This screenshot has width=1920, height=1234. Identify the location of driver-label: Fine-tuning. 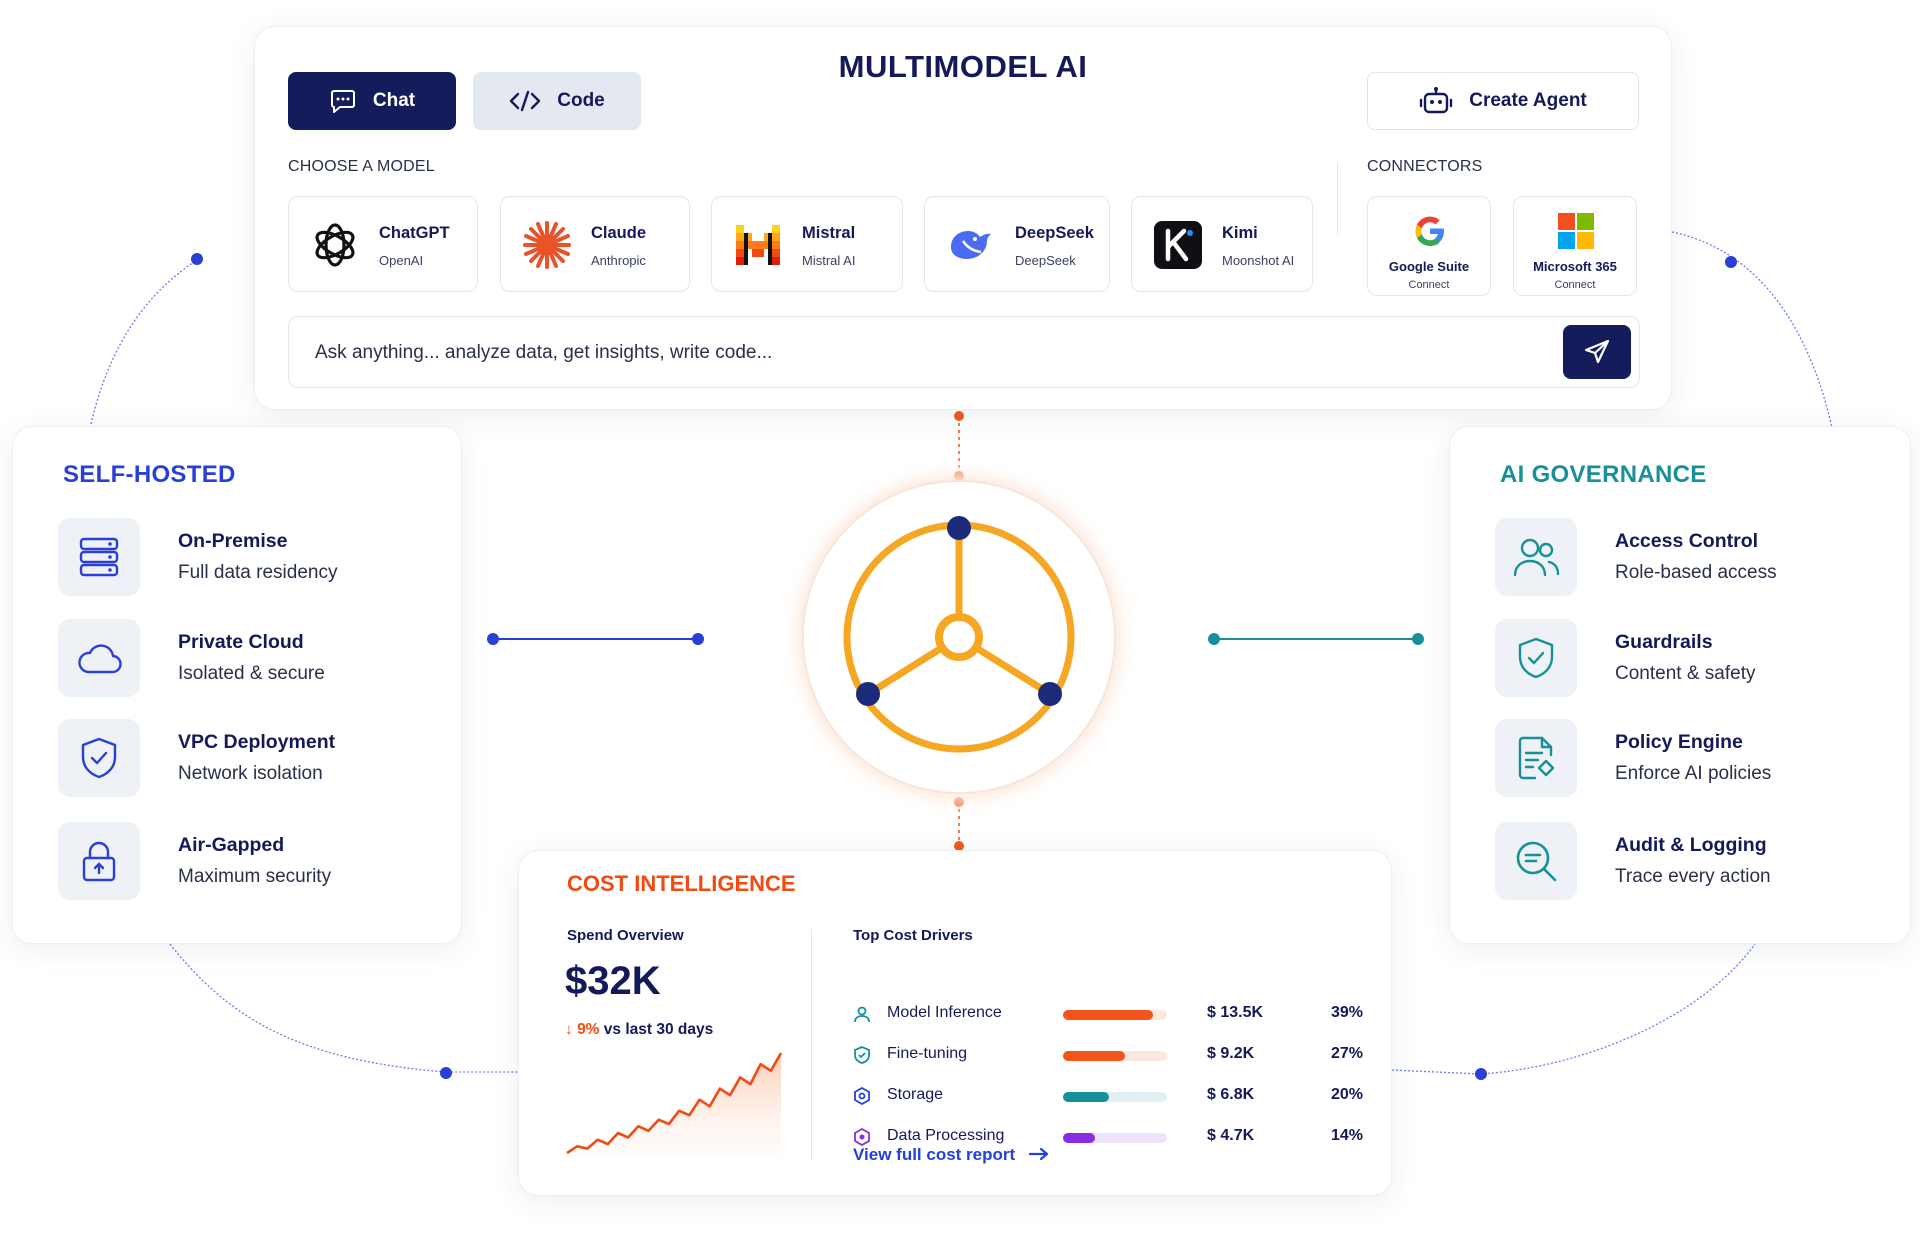
(927, 1053).